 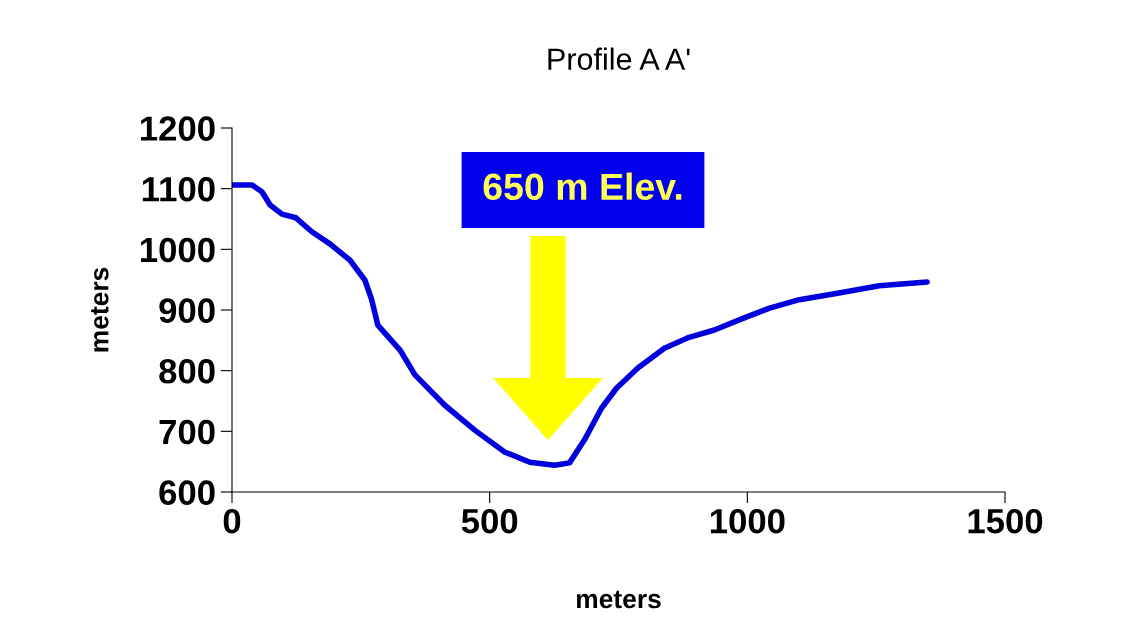 I want to click on chart-title: Profile A A', so click(x=619, y=58).